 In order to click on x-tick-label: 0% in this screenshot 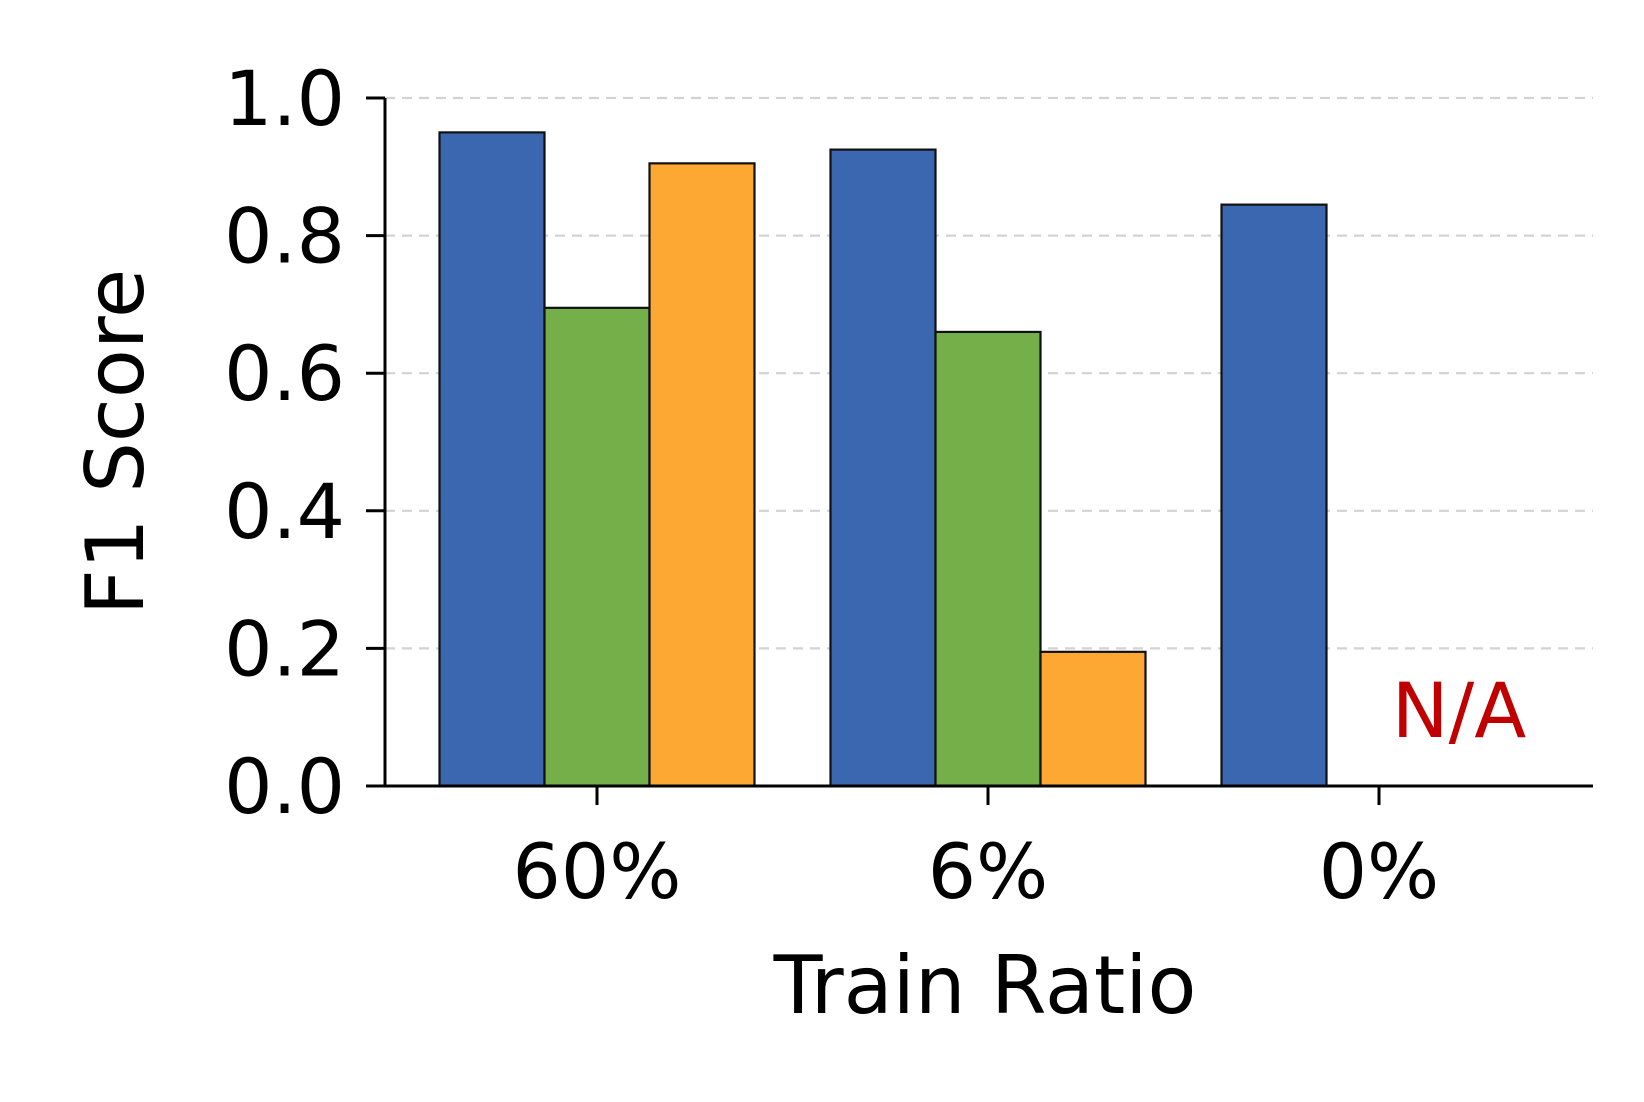, I will do `click(1379, 871)`.